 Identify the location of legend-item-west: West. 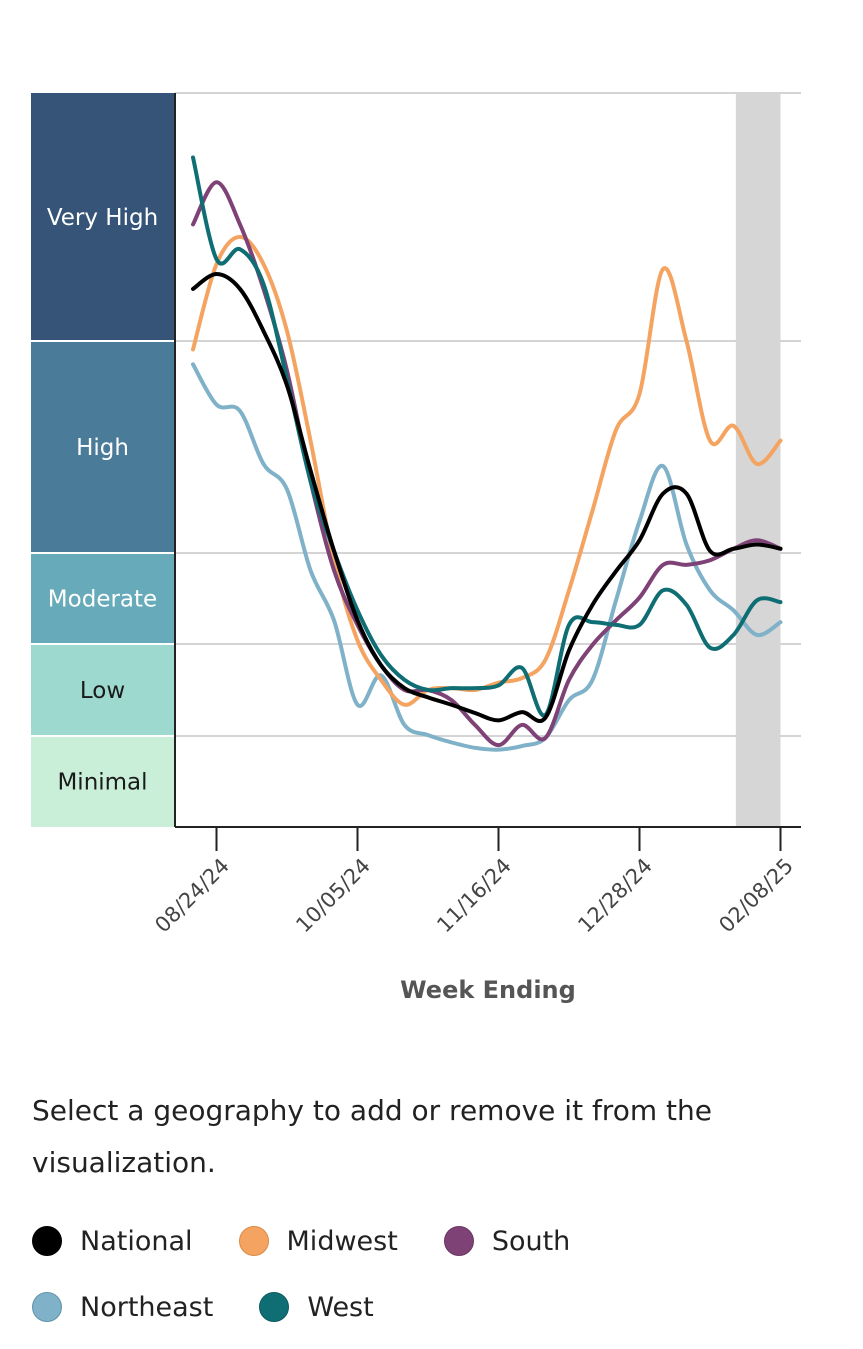
(316, 1307).